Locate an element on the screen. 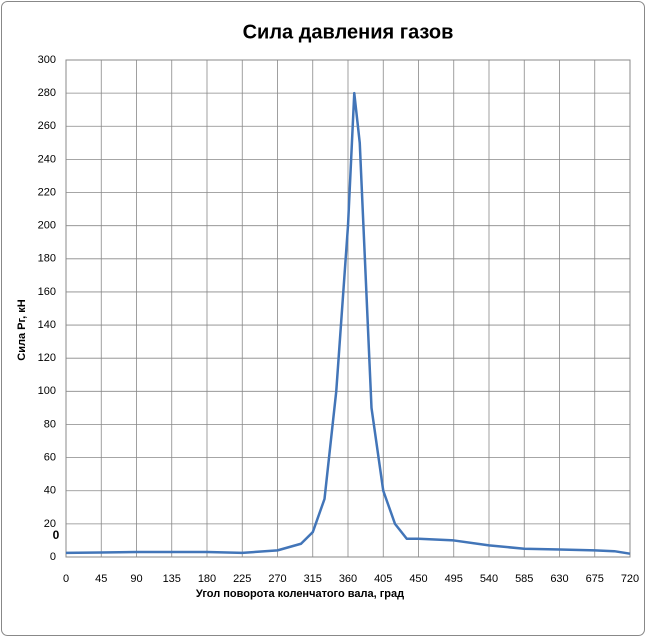 The width and height of the screenshot is (648, 639). y-axis-label: Сила Pг, кН is located at coordinates (22, 329).